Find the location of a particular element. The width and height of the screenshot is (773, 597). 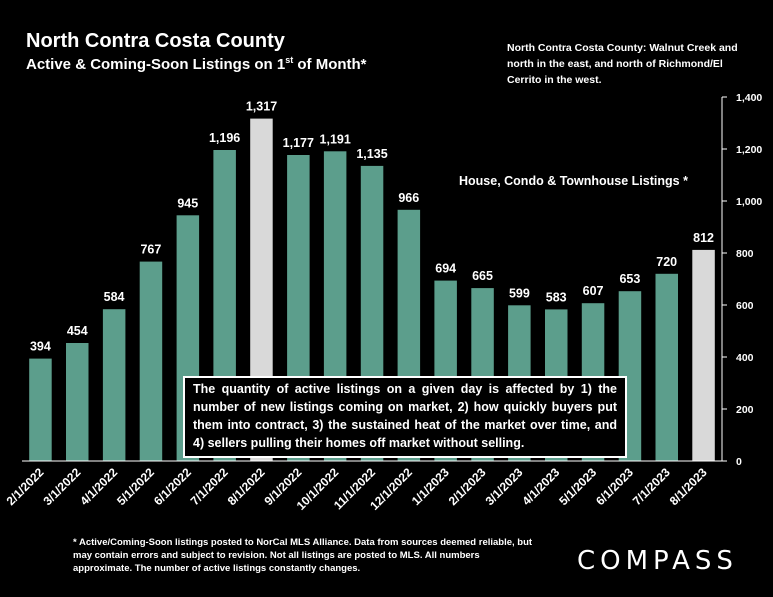

y-tick-label: 1,000 is located at coordinates (749, 202).